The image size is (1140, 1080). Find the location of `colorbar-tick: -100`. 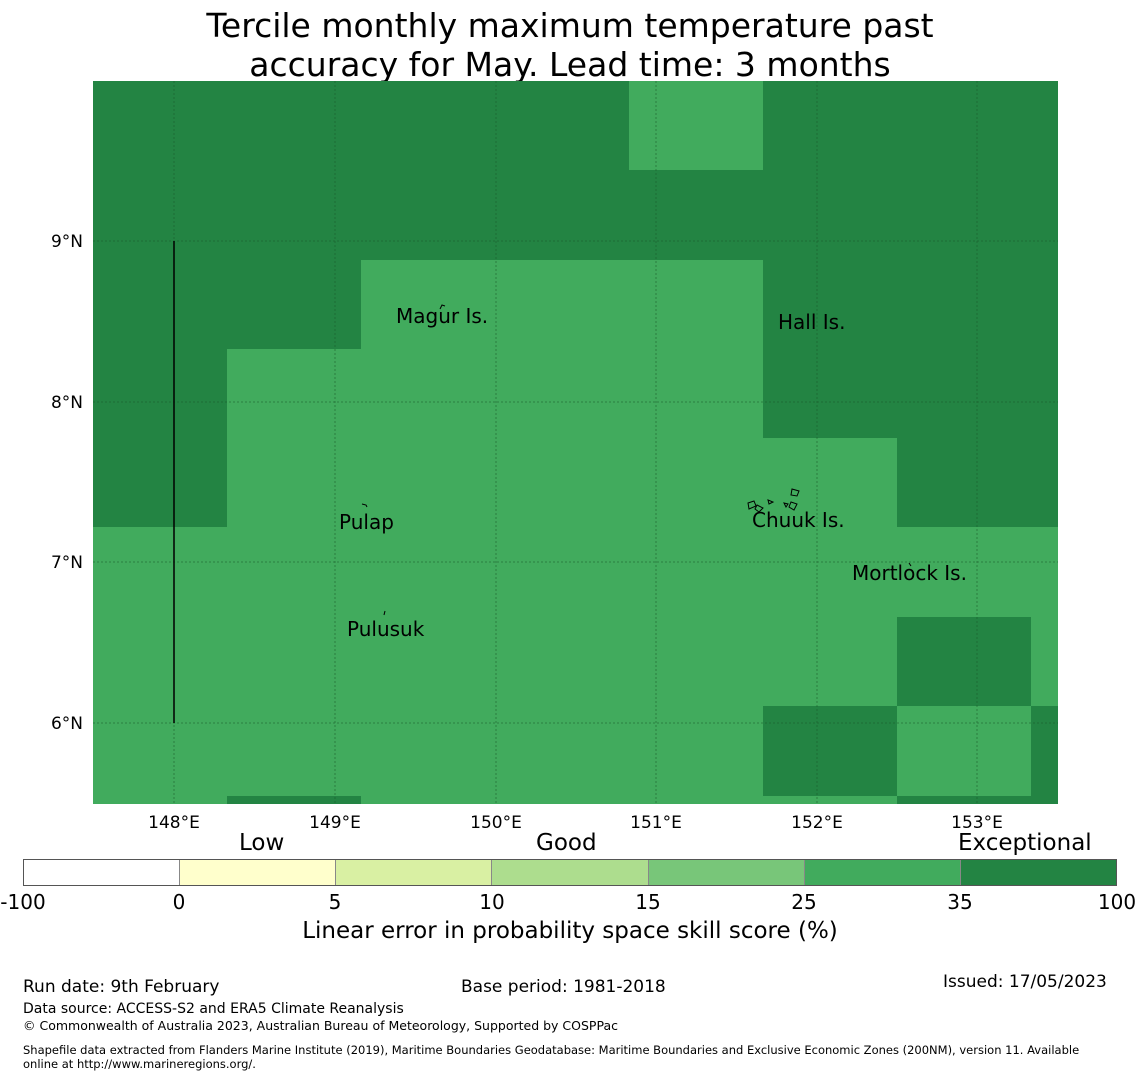

colorbar-tick: -100 is located at coordinates (23, 902).